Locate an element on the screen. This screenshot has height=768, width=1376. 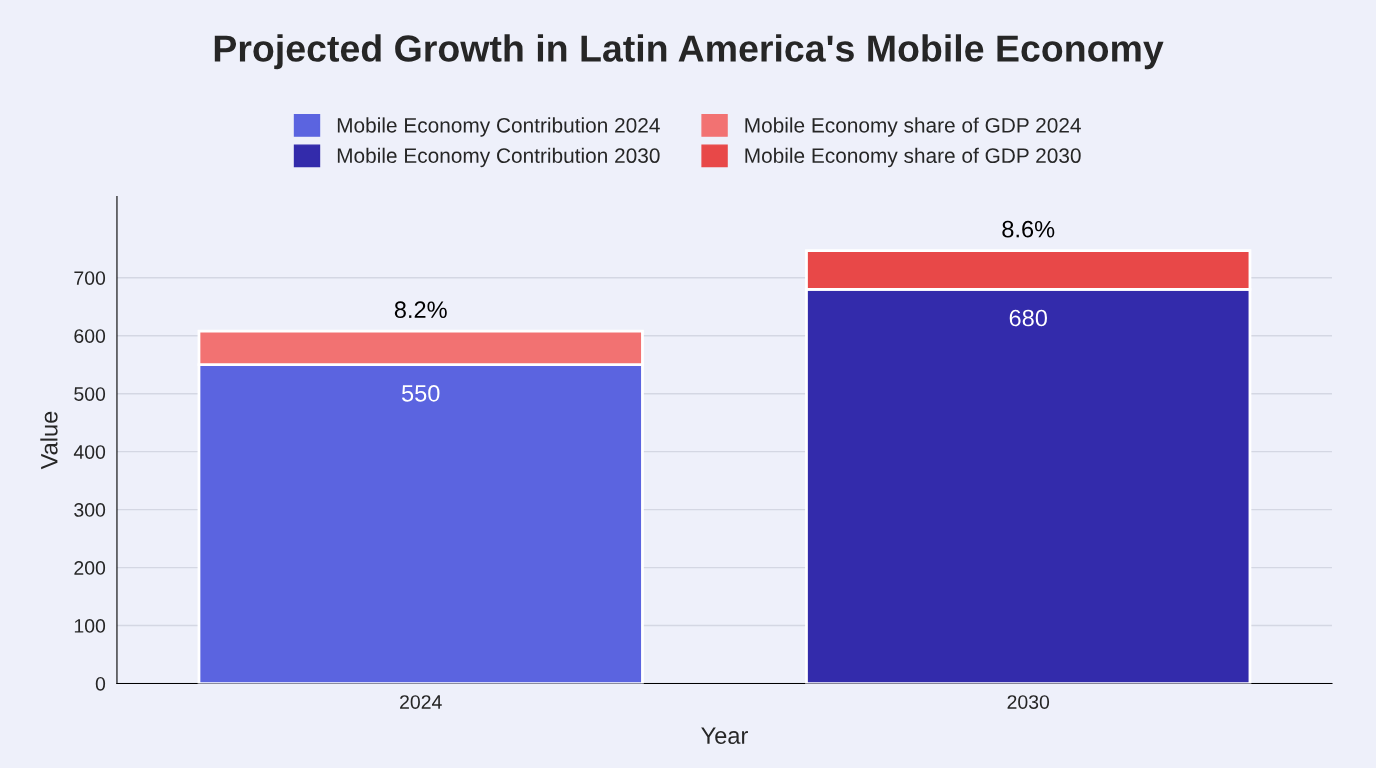
legend-label: Mobile Economy Contribution 2030 is located at coordinates (498, 157).